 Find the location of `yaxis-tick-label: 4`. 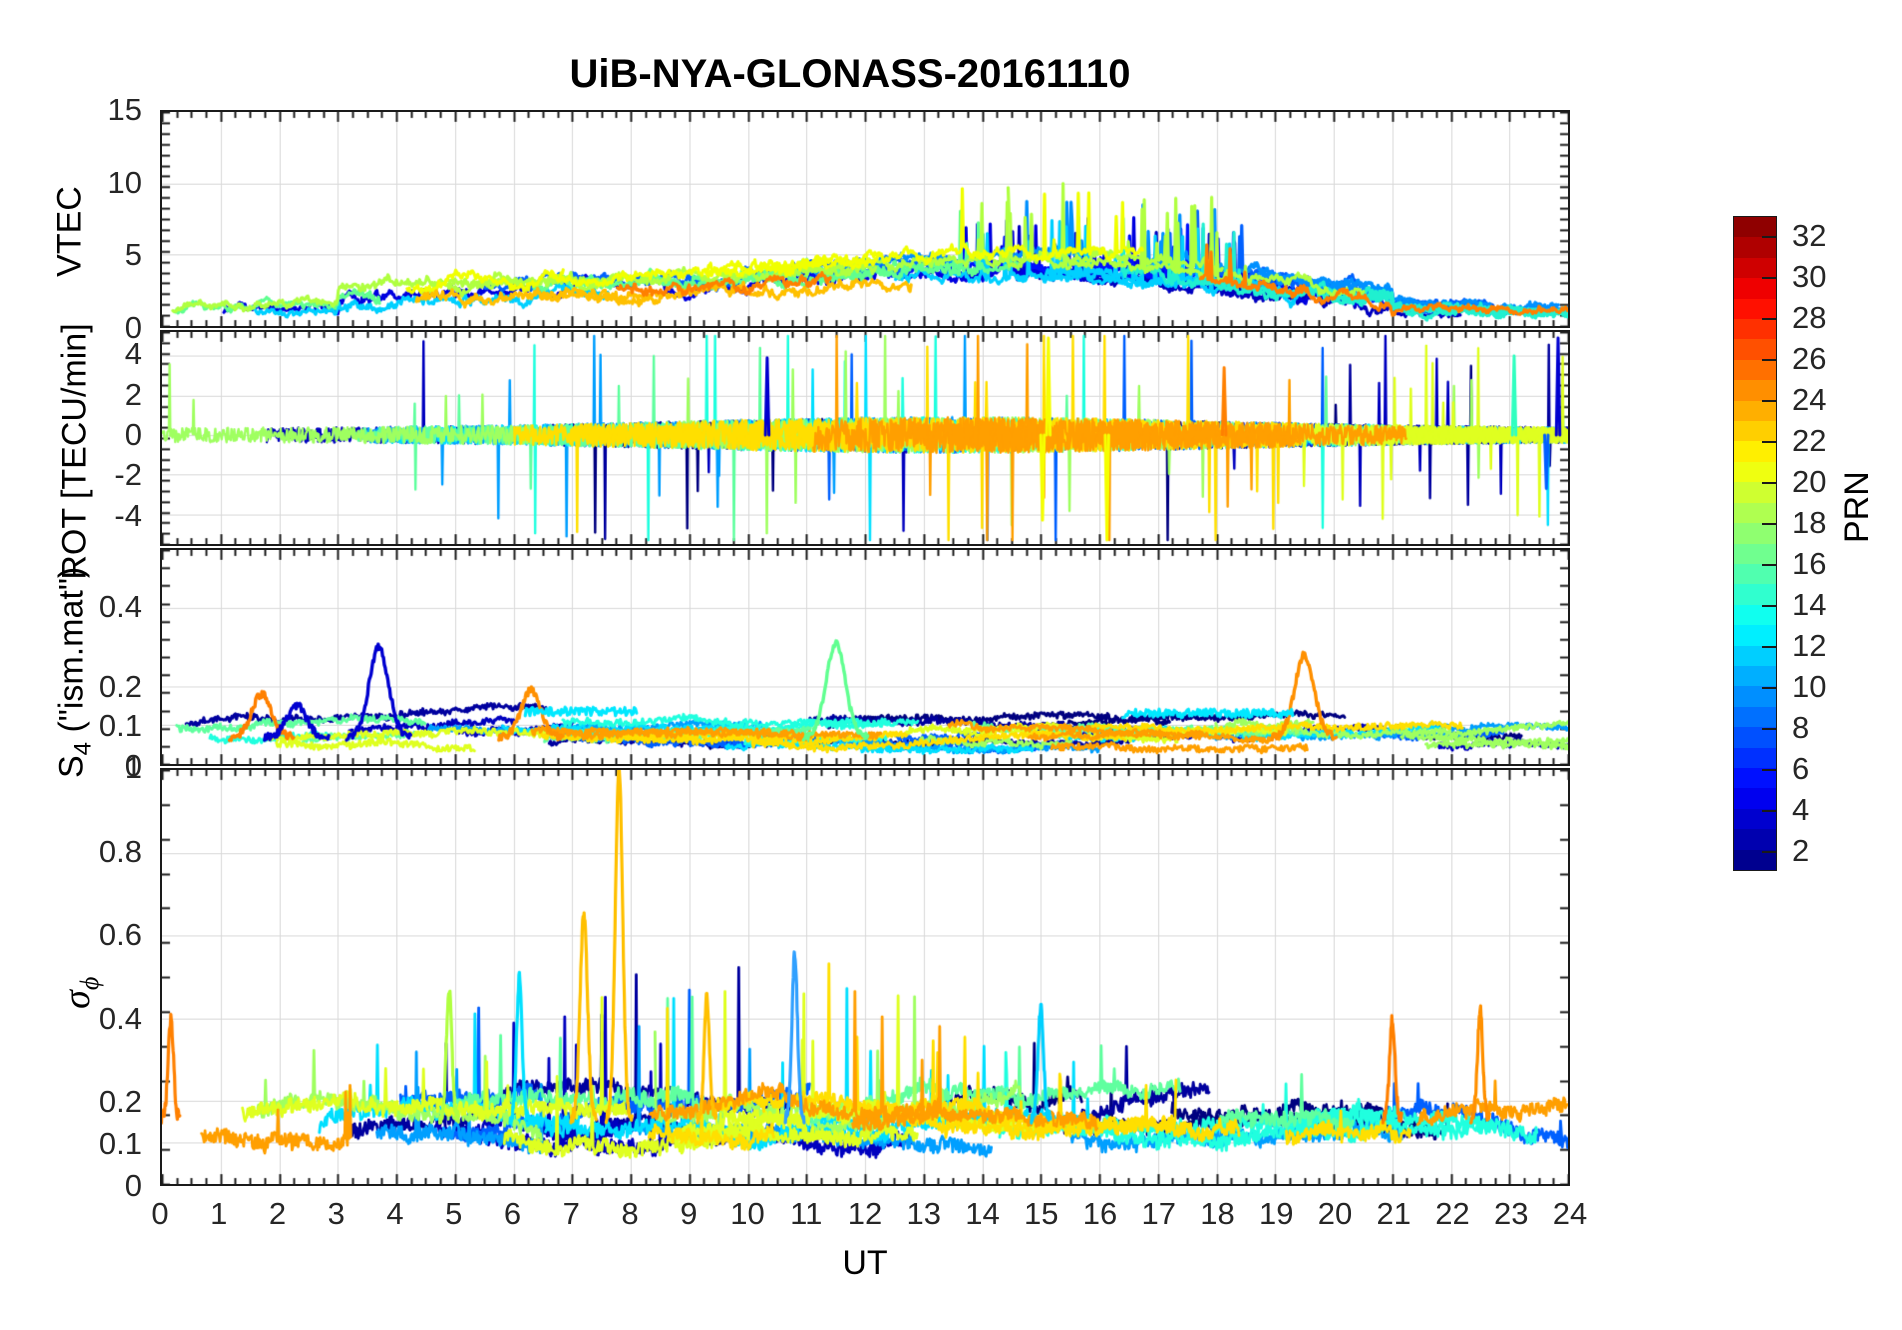

yaxis-tick-label: 4 is located at coordinates (133, 354).